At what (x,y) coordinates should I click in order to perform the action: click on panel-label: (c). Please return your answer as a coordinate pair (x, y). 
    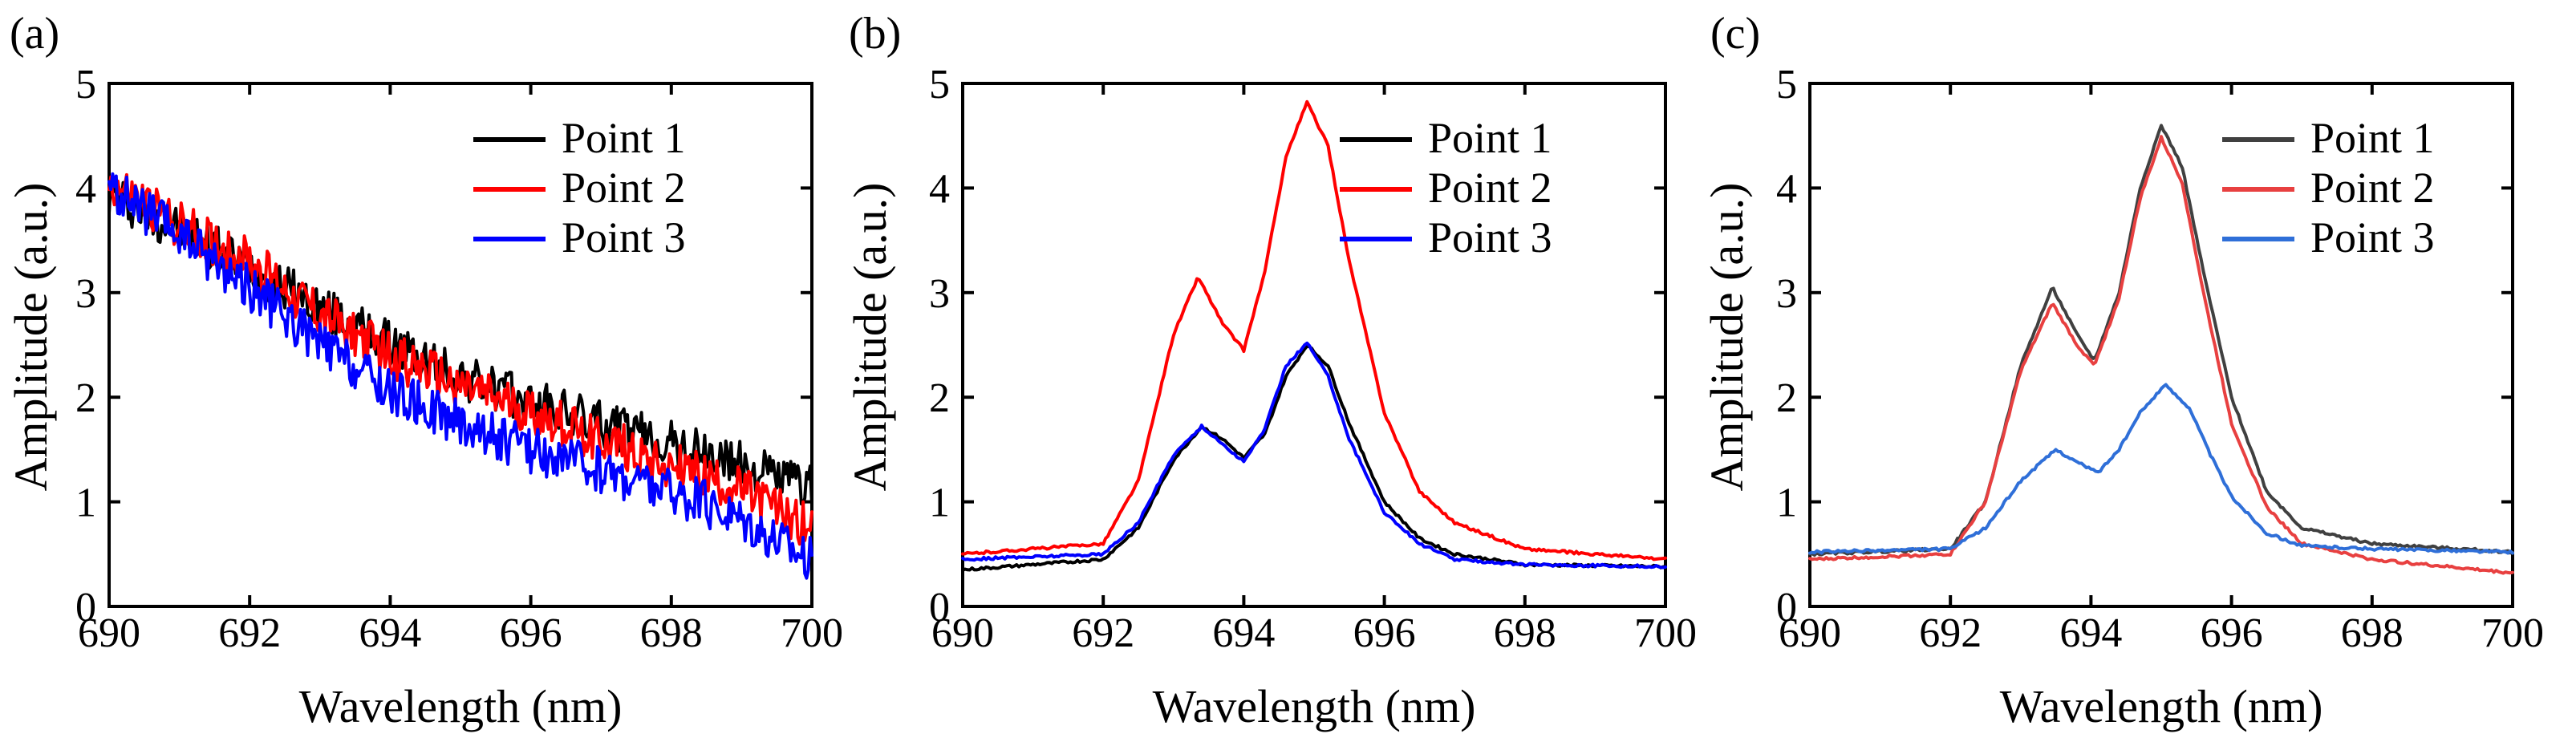
    Looking at the image, I should click on (1735, 34).